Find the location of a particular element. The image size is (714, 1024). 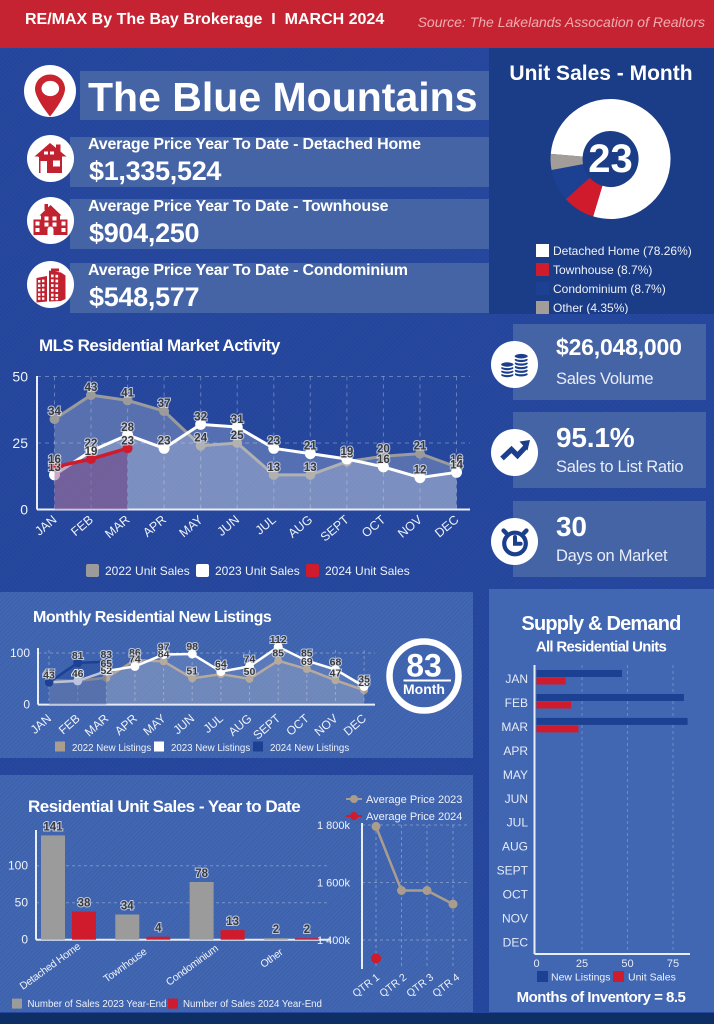

svg-text: 19 is located at coordinates (91, 452).